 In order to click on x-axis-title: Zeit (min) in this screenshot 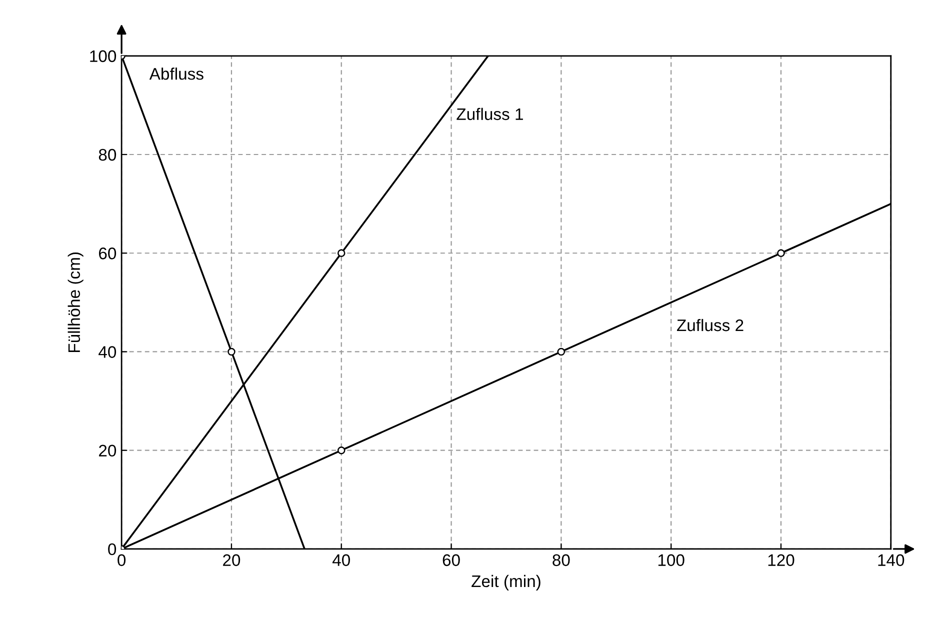, I will do `click(506, 582)`.